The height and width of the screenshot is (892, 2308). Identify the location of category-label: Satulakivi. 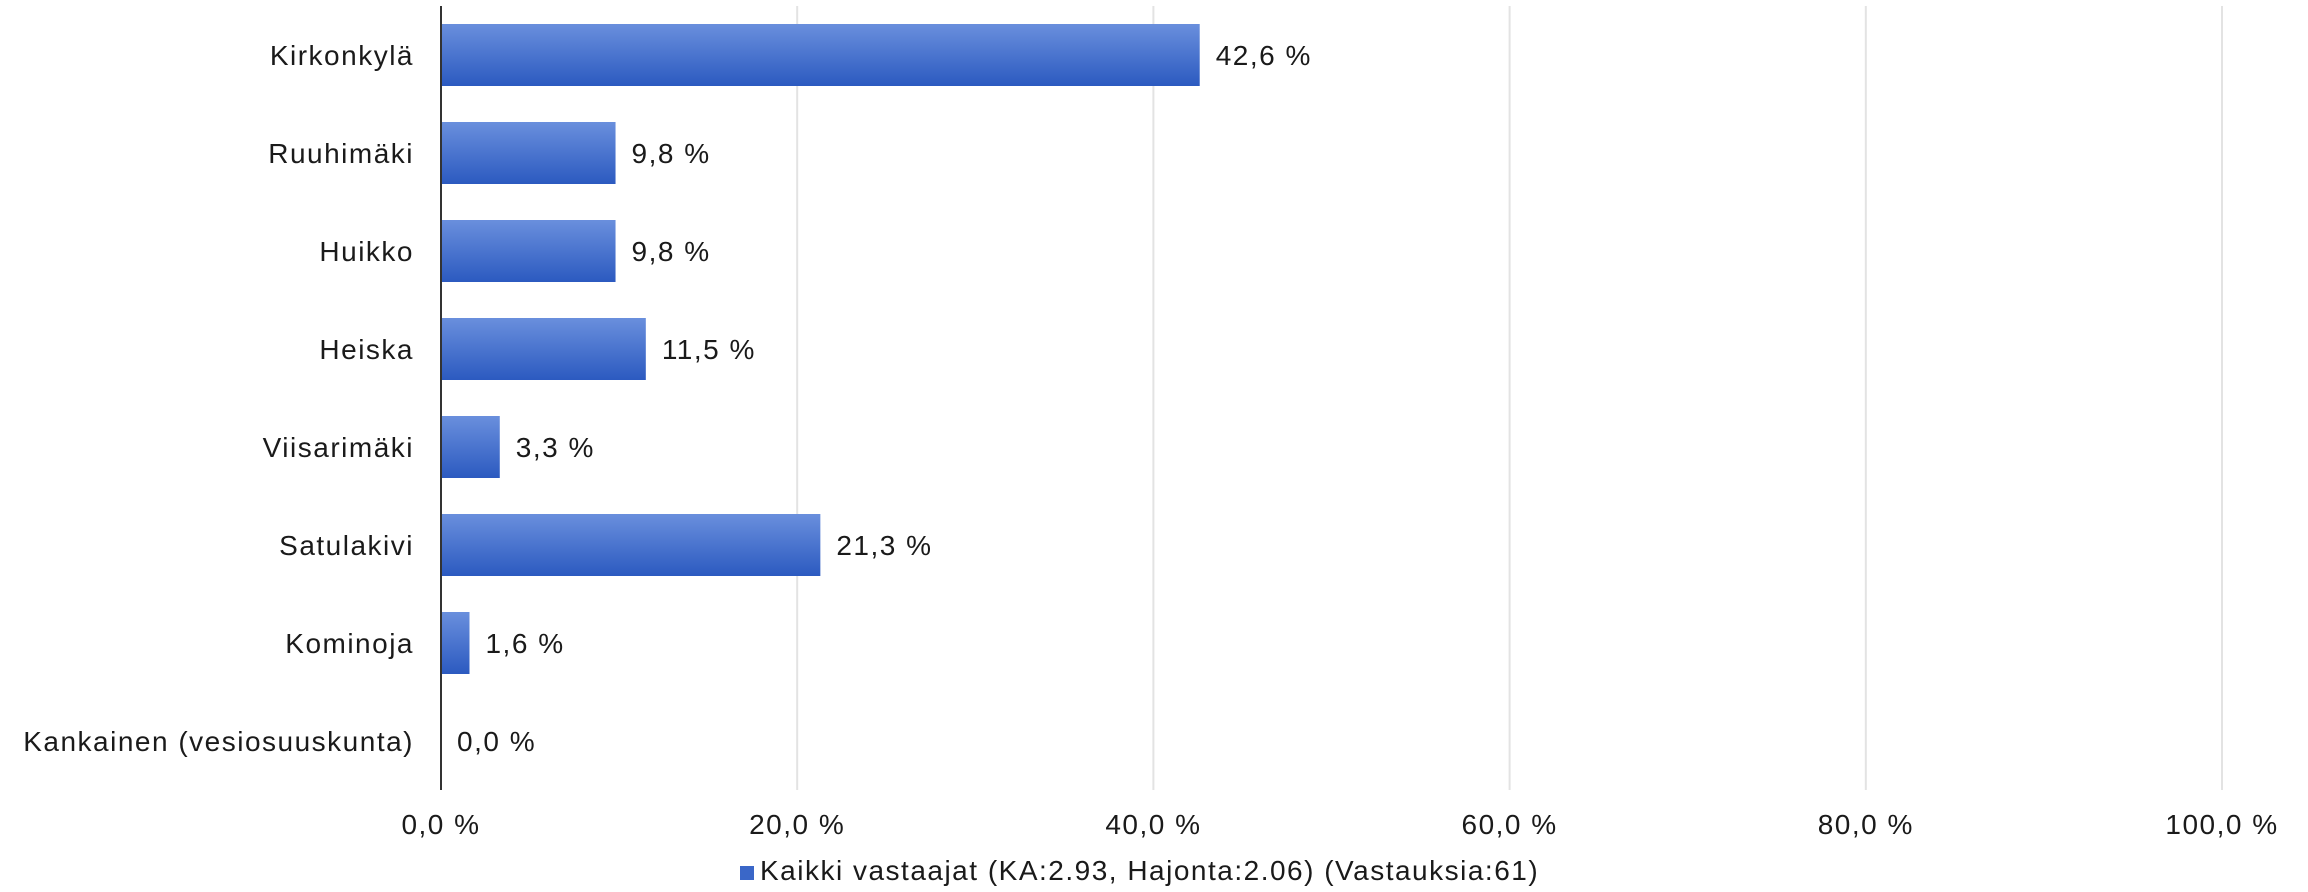
(346, 545).